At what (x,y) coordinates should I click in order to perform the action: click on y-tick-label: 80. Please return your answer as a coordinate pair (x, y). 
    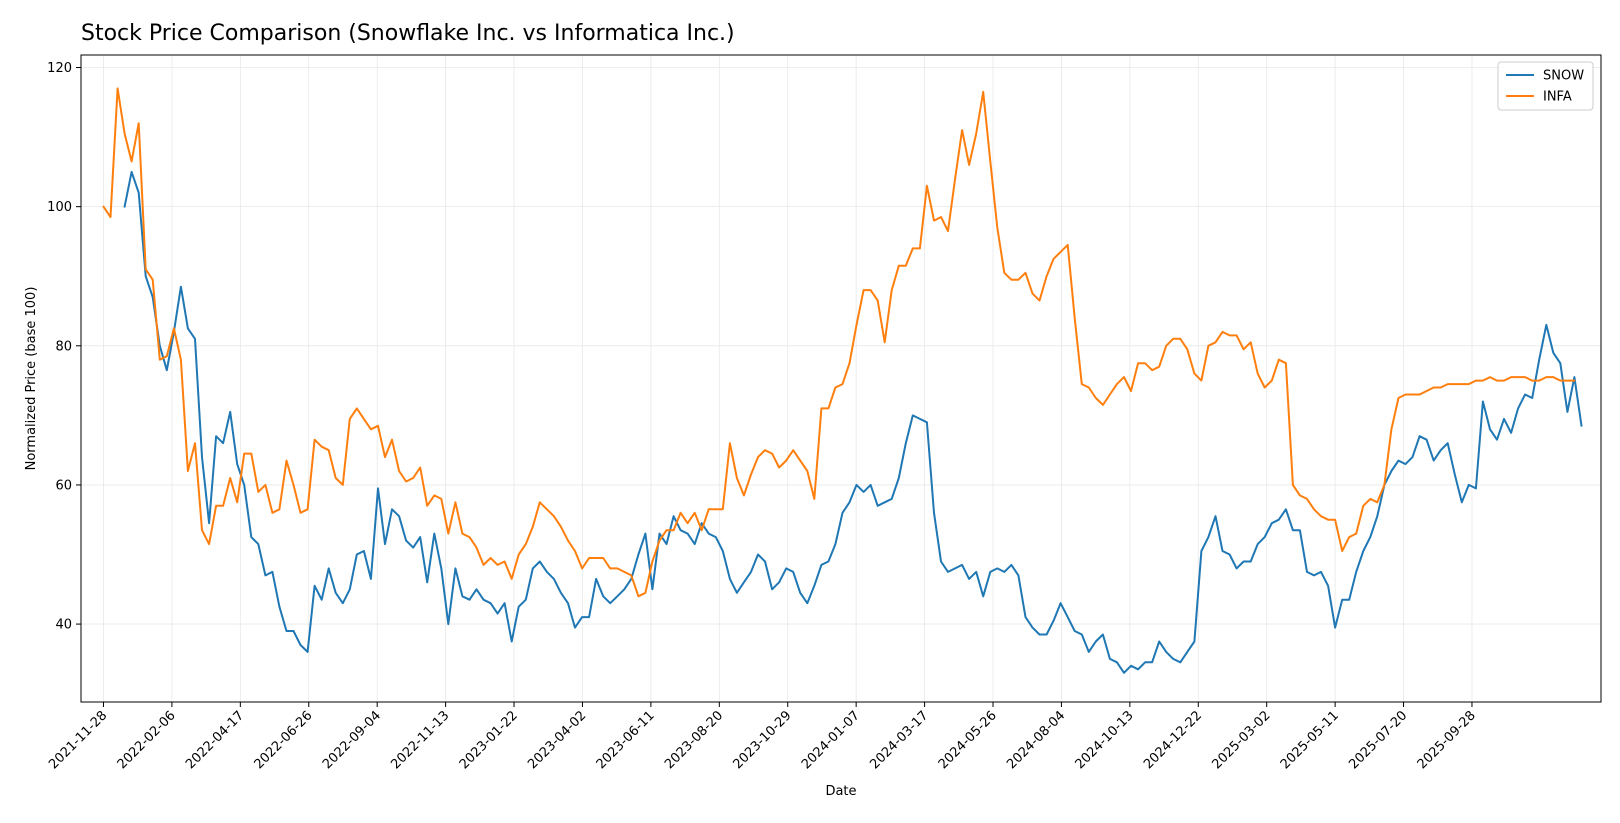
    Looking at the image, I should click on (63, 346).